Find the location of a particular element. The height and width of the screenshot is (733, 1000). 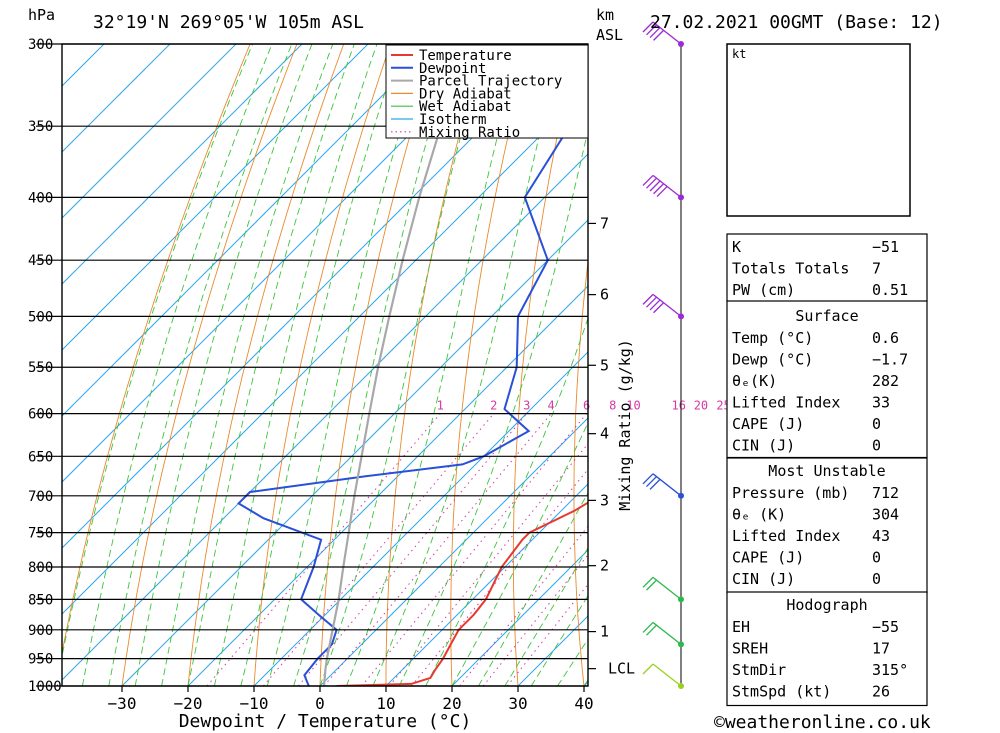

km-tick-label: 2 is located at coordinates (604, 566).